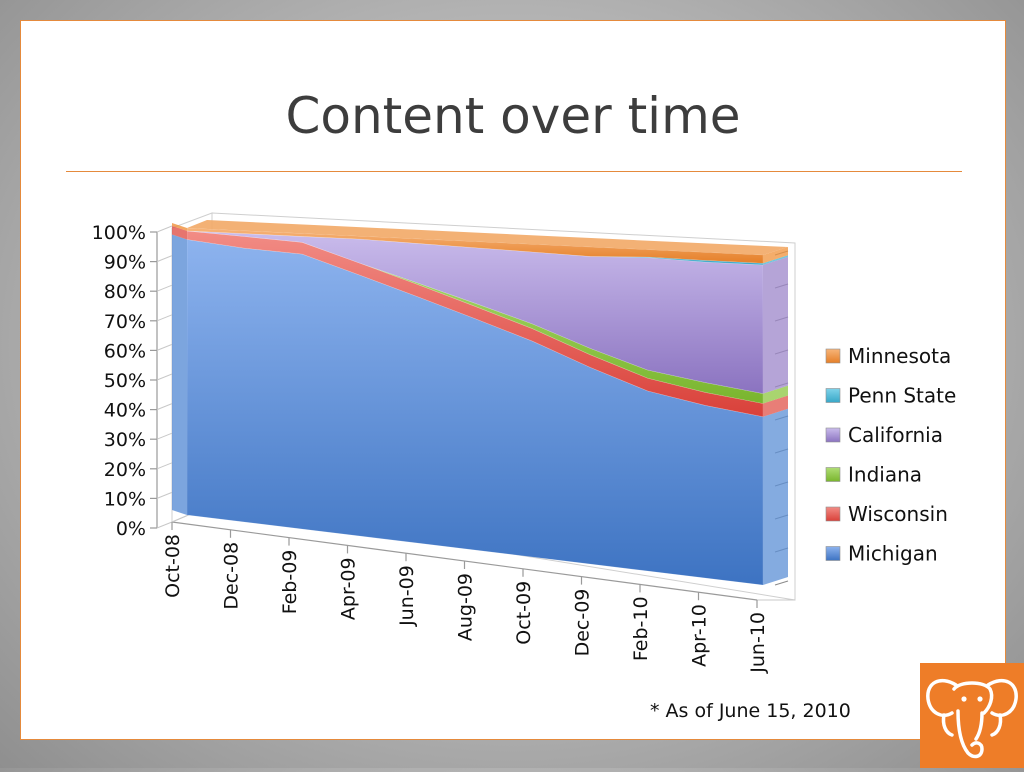 This screenshot has height=772, width=1024. Describe the element at coordinates (893, 554) in the screenshot. I see `legend-label-michigan: Michigan` at that location.